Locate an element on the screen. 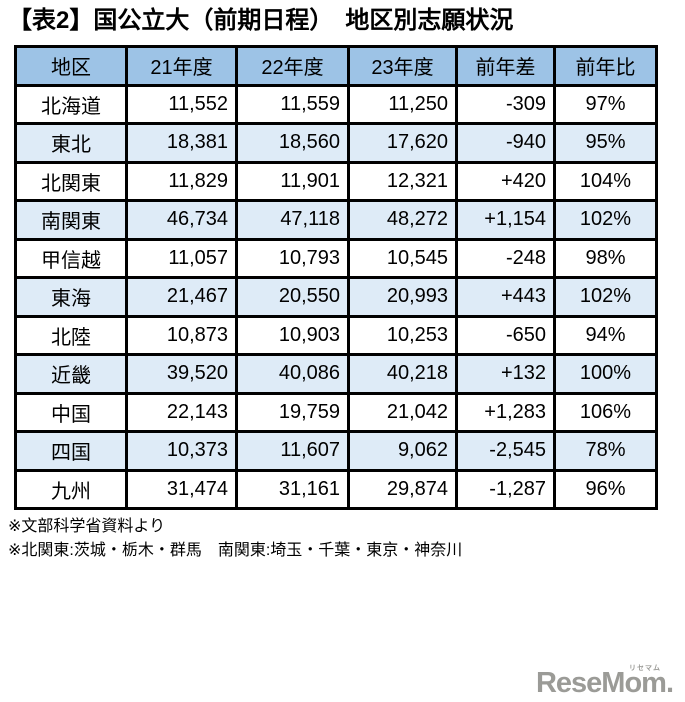 Image resolution: width=685 pixels, height=702 pixels. value-cell: 10,253 is located at coordinates (402, 335).